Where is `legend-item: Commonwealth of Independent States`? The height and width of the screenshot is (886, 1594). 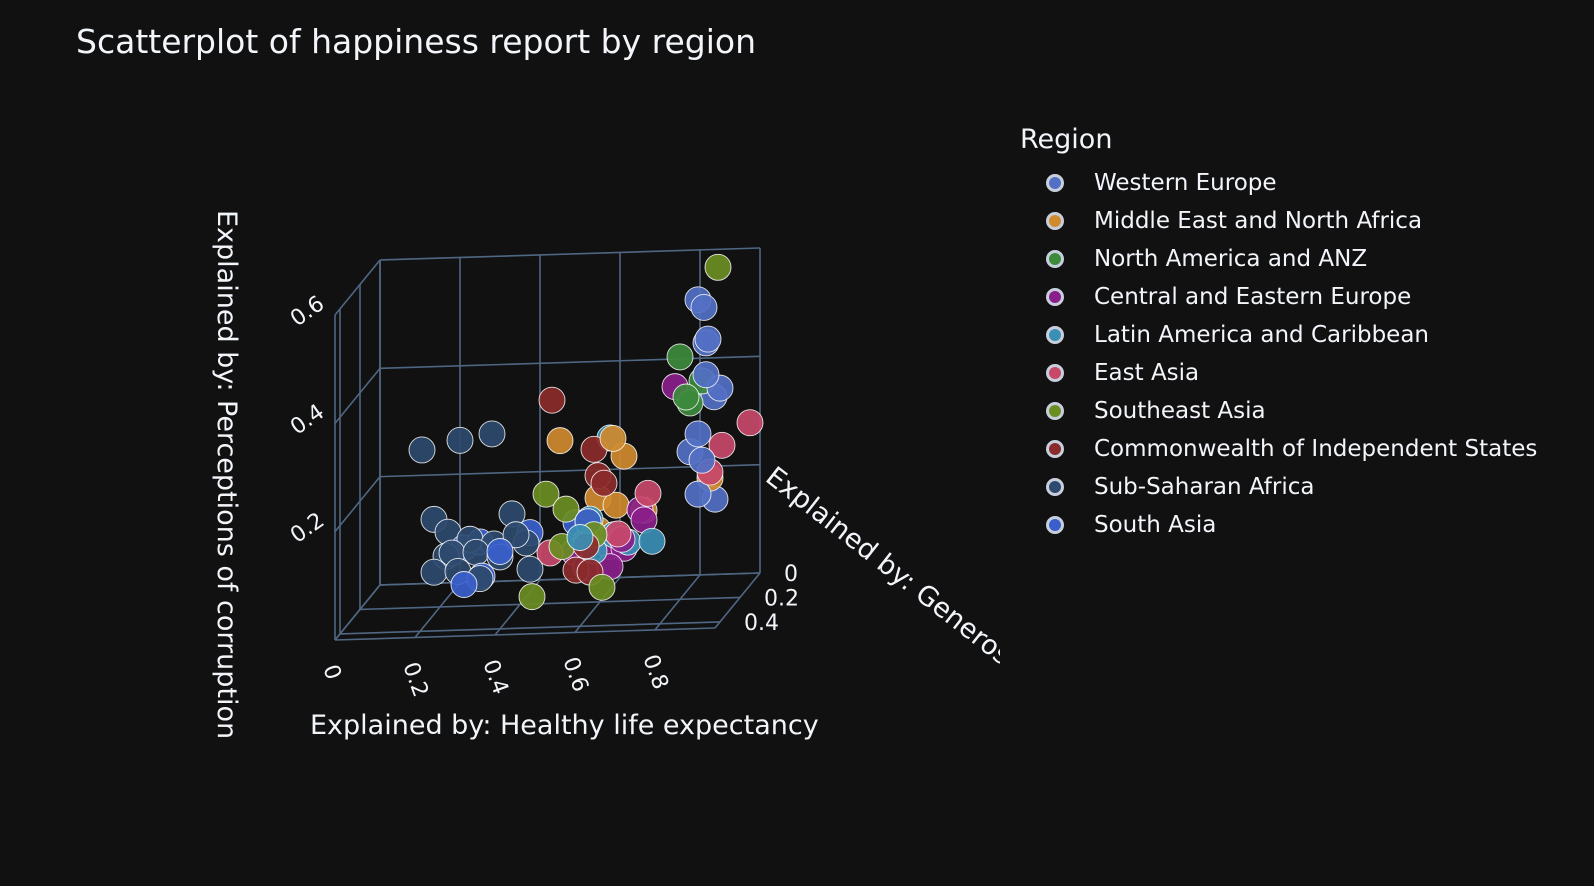
legend-item: Commonwealth of Independent States is located at coordinates (1278, 449).